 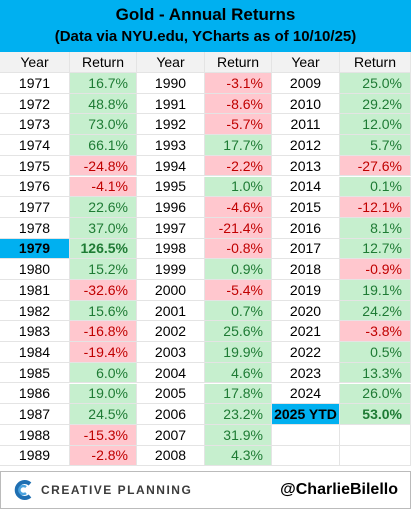 I want to click on year-cell: 2014, so click(x=306, y=187).